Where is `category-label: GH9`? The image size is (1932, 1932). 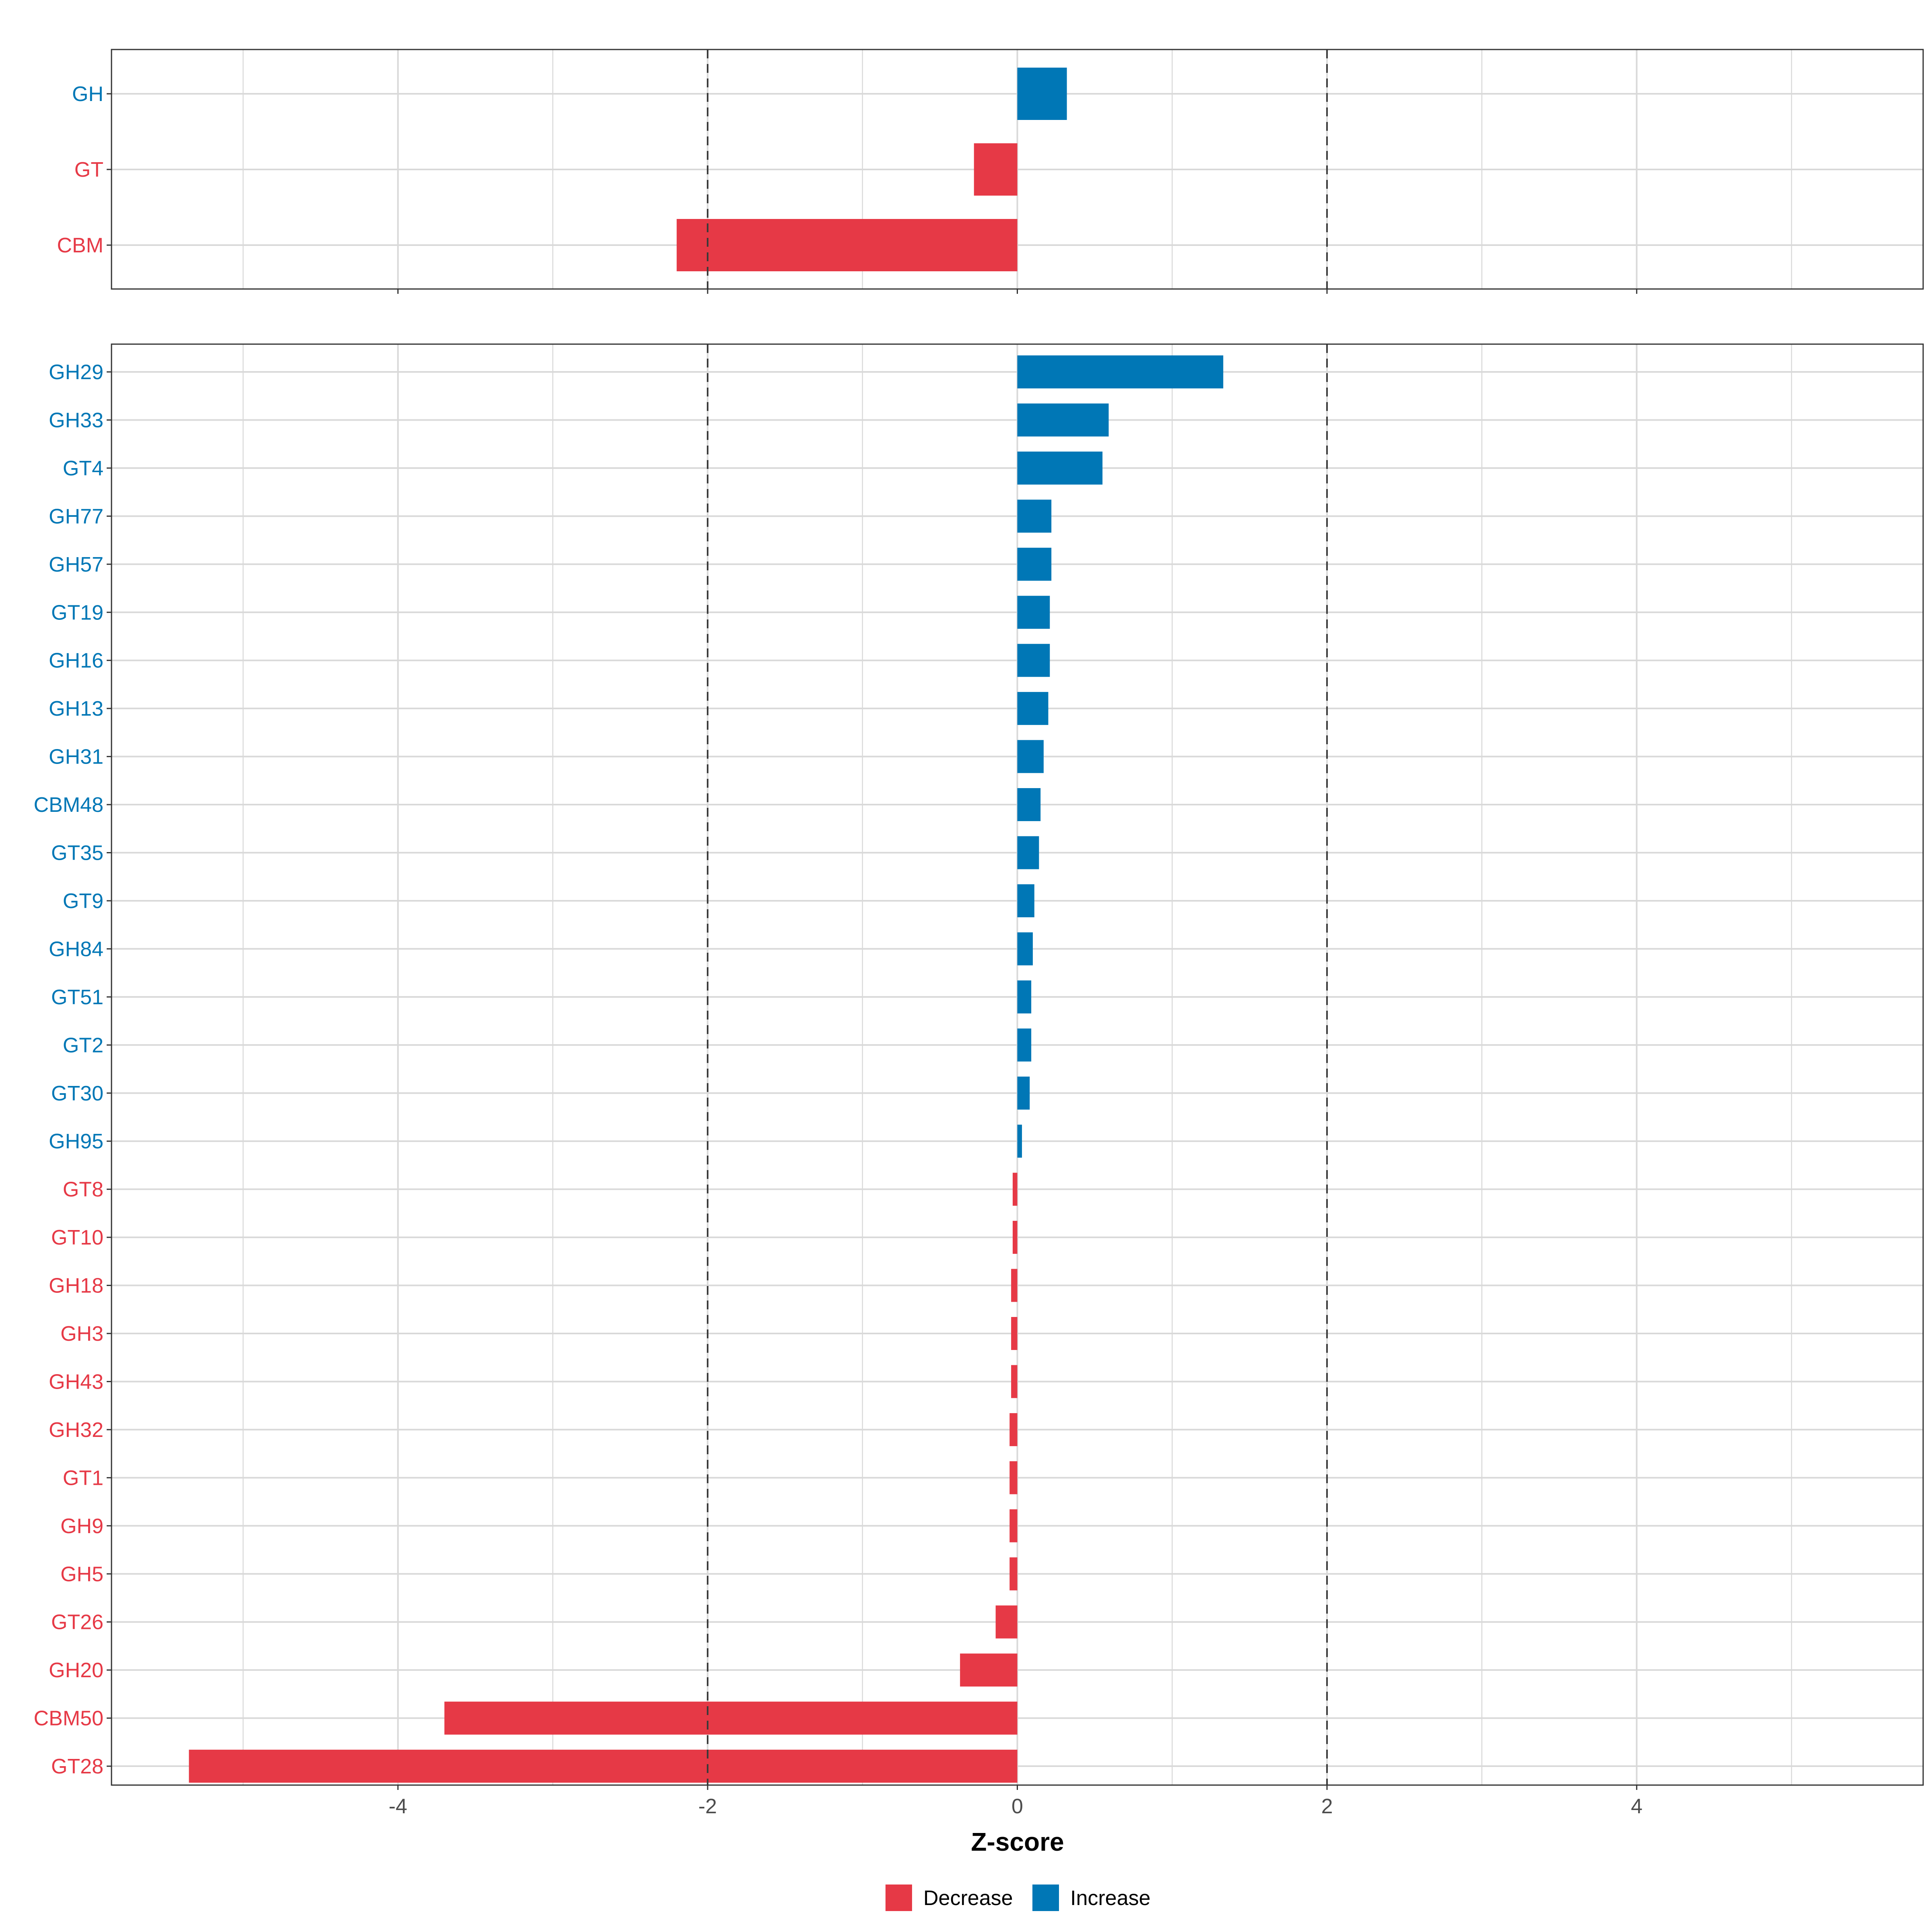
category-label: GH9 is located at coordinates (81, 1526).